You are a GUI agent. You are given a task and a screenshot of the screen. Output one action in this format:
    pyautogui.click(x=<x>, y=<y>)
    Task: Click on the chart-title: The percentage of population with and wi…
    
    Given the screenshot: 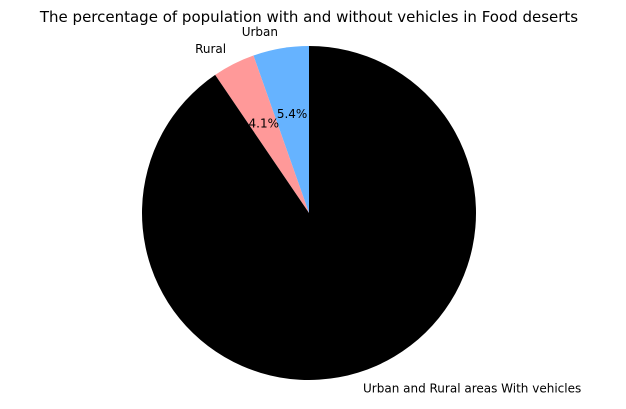 What is the action you would take?
    pyautogui.click(x=308, y=17)
    